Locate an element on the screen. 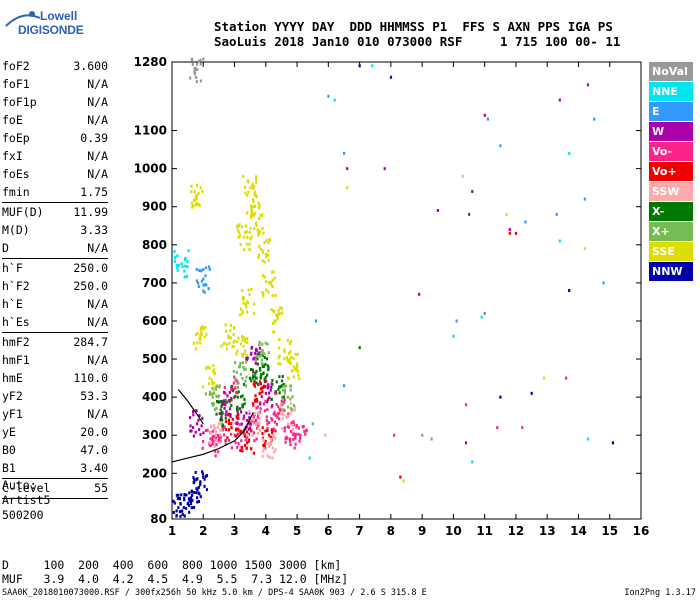 Image resolution: width=700 pixels, height=600 pixels. param-row-clevel: C-level 55 is located at coordinates (55, 488).